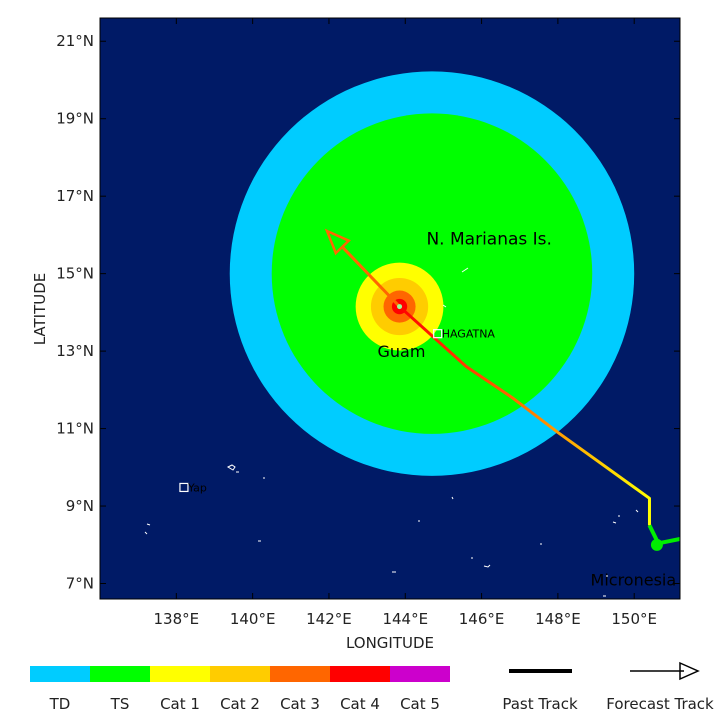  What do you see at coordinates (488, 240) in the screenshot?
I see `place-label: N. Marianas Is.` at bounding box center [488, 240].